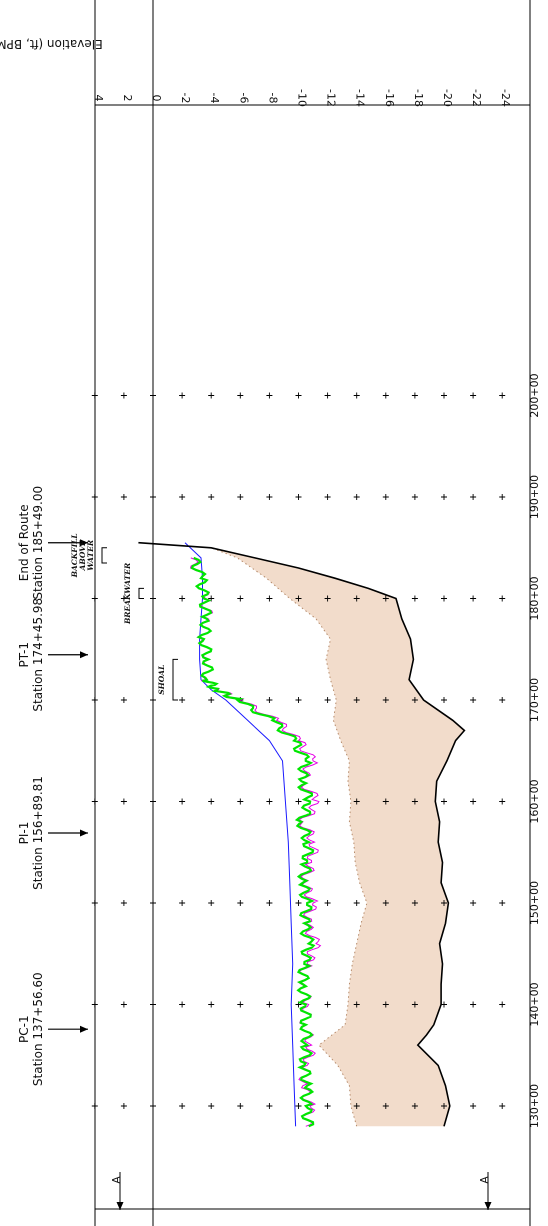 The image size is (548, 1226). Describe the element at coordinates (534, 497) in the screenshot. I see `station-tick-label: 190+00` at that location.